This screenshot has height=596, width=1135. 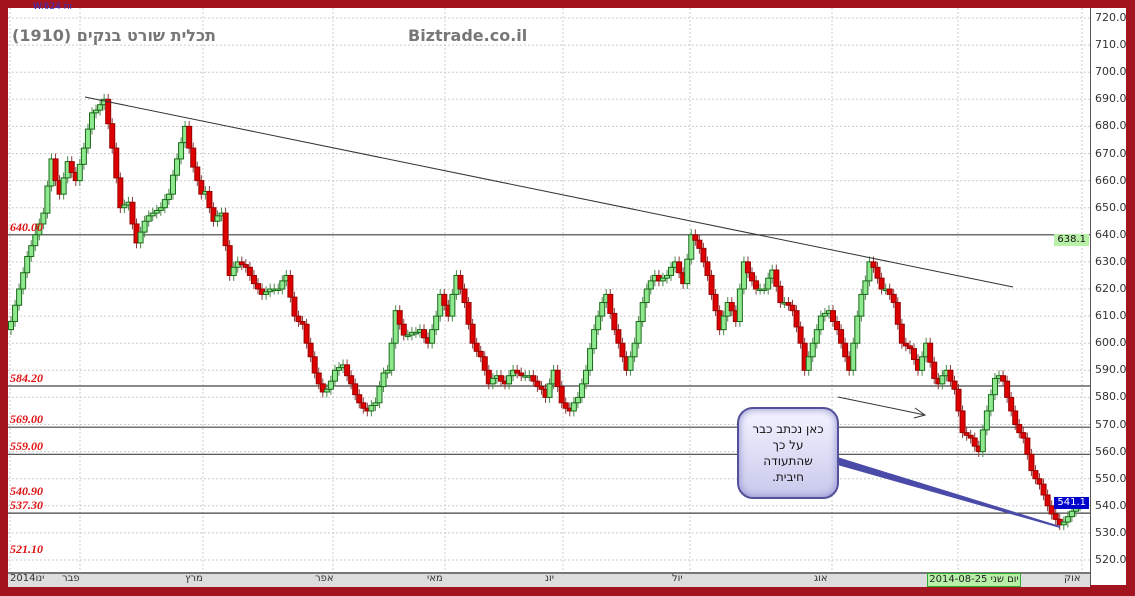 I want to click on price-axis, so click(x=1108, y=296).